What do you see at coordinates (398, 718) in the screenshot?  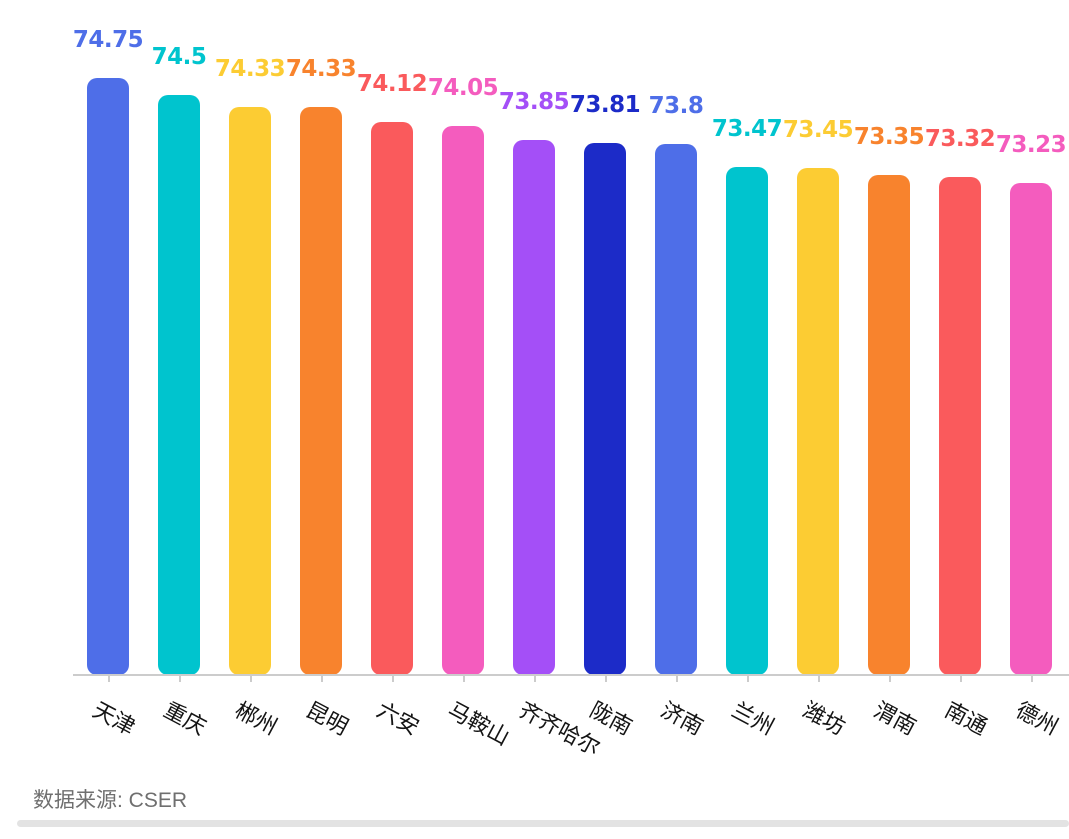 I see `x-axis-label-六安: 六安` at bounding box center [398, 718].